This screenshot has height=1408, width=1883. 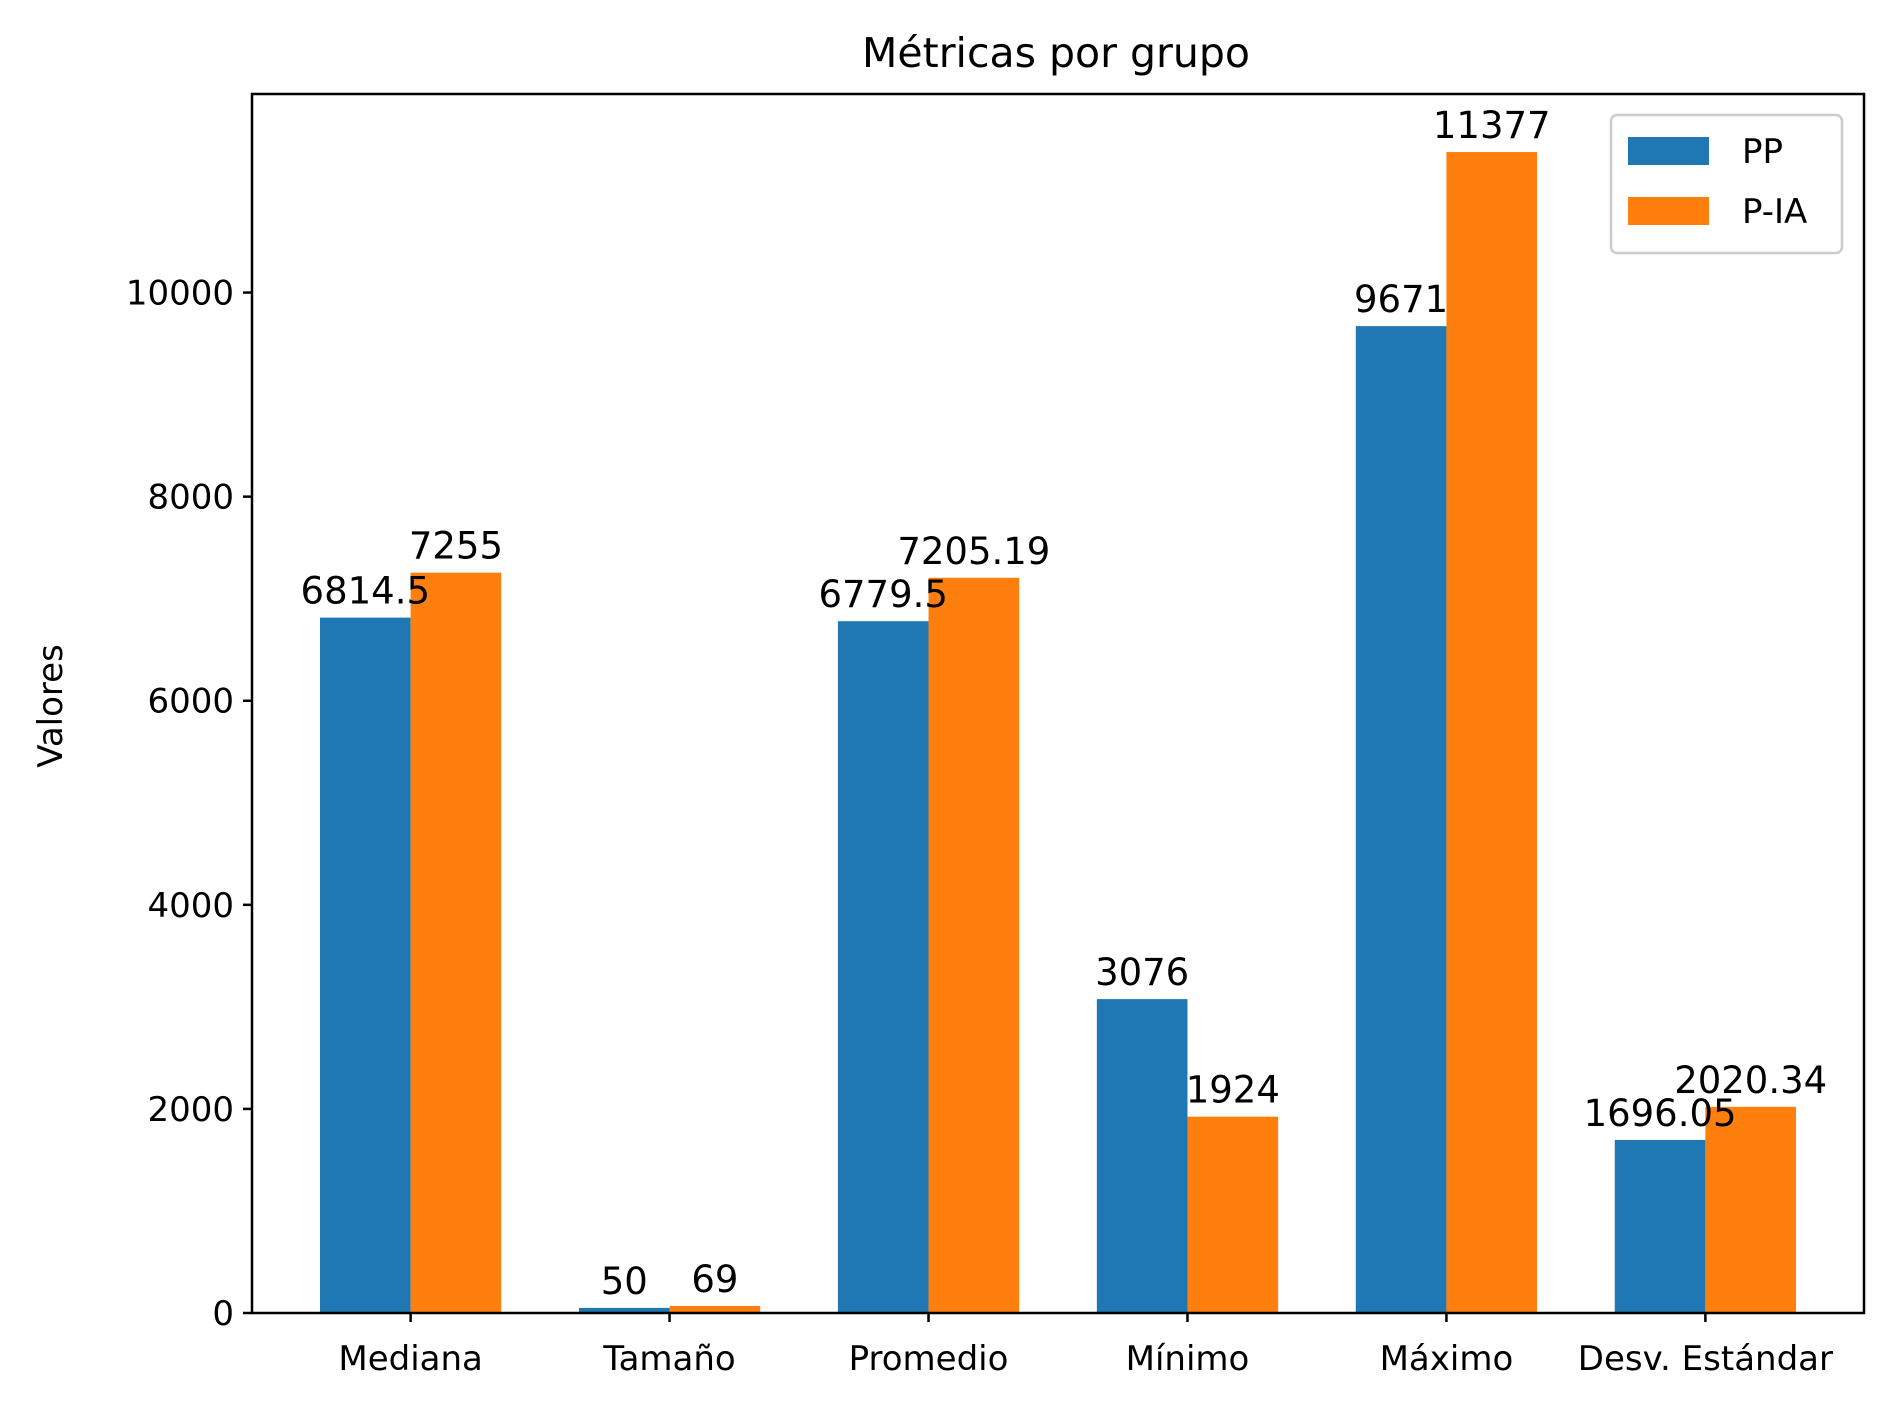 I want to click on y-axis-ticks: 0 2000 4000 6000 8000 10000, so click(x=189, y=804).